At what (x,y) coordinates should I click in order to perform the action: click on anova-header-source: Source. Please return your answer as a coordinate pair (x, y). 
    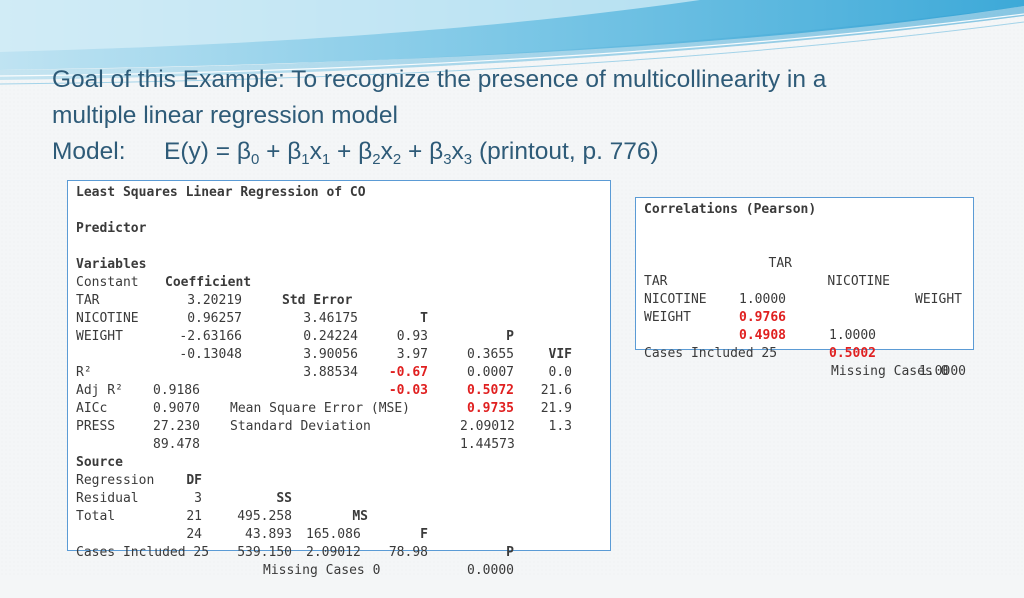
    Looking at the image, I should click on (99, 462).